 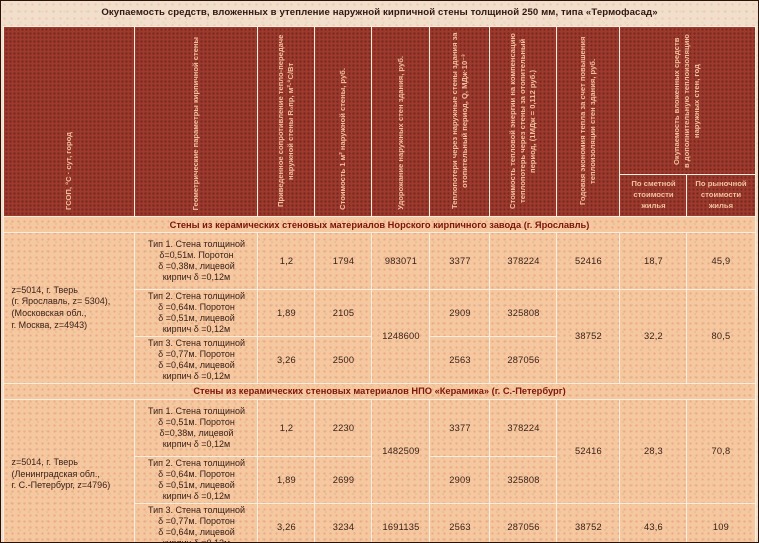 What do you see at coordinates (343, 522) in the screenshot?
I see `cost-per-m2-value: 3234` at bounding box center [343, 522].